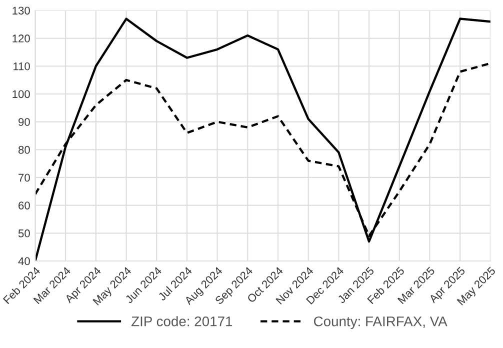 Image resolution: width=503 pixels, height=348 pixels. I want to click on y-tick-label: 120, so click(21, 38).